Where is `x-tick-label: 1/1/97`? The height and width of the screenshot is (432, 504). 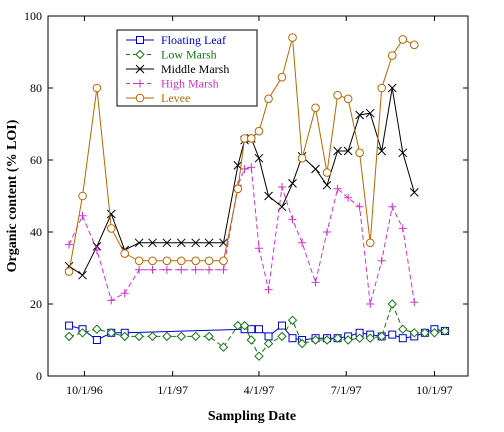
x-tick-label: 1/1/97 is located at coordinates (172, 390).